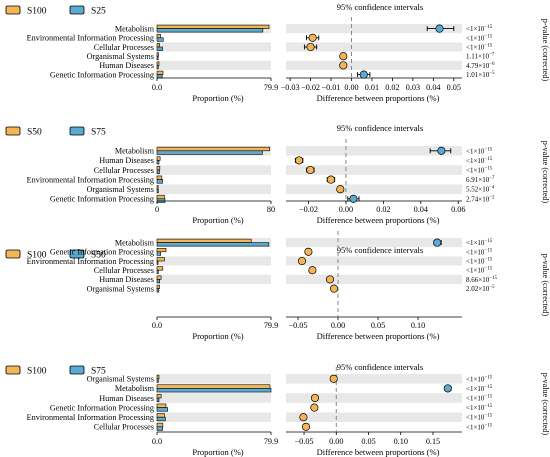 This screenshot has height=457, width=550. Describe the element at coordinates (392, 87) in the screenshot. I see `ci-tick-label: 0.02` at that location.